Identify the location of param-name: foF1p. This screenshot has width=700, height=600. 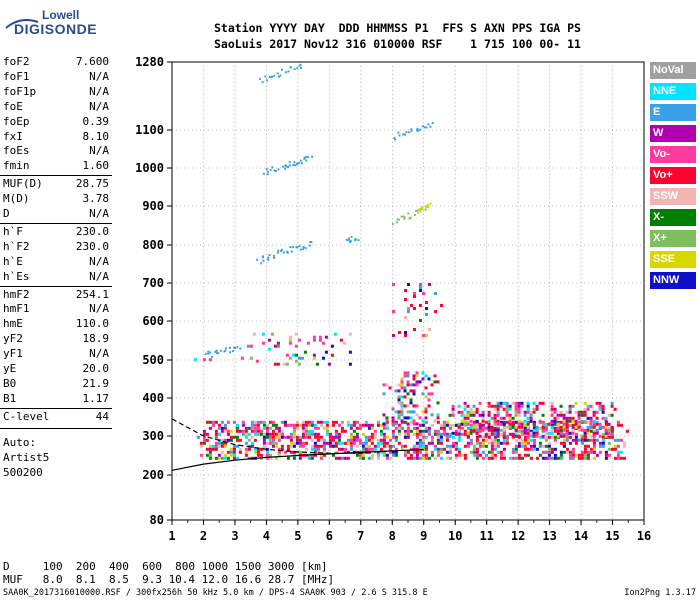
(20, 91).